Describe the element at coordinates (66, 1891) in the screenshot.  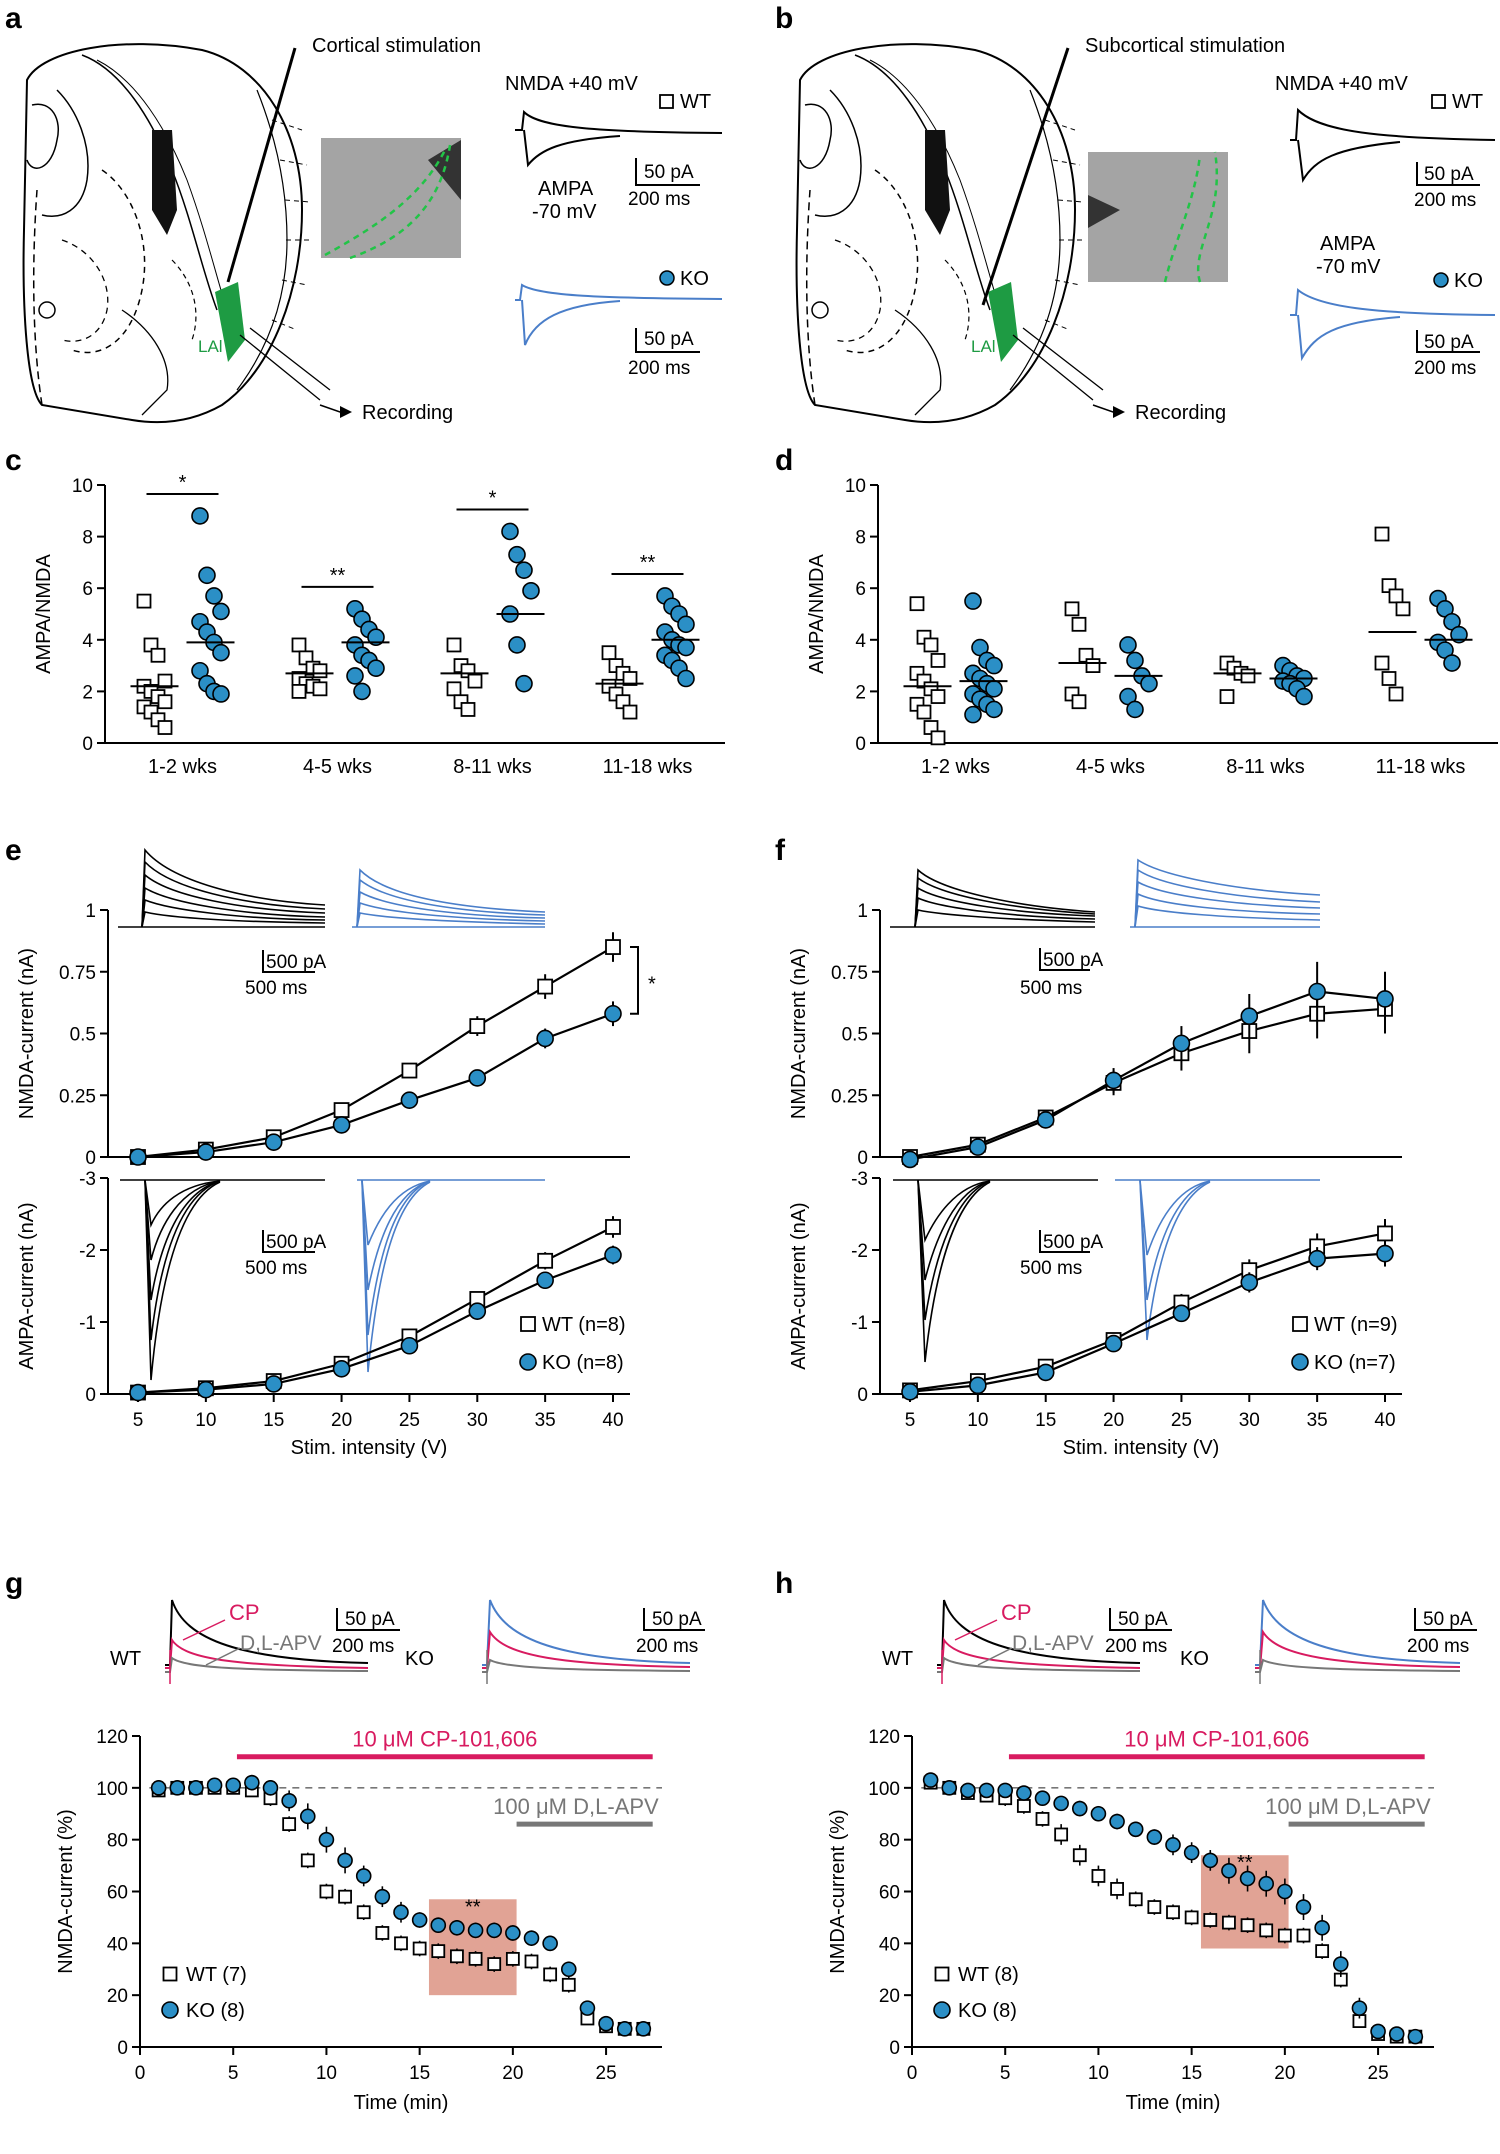
I see `y-axis-label: NMDA-current (%)` at that location.